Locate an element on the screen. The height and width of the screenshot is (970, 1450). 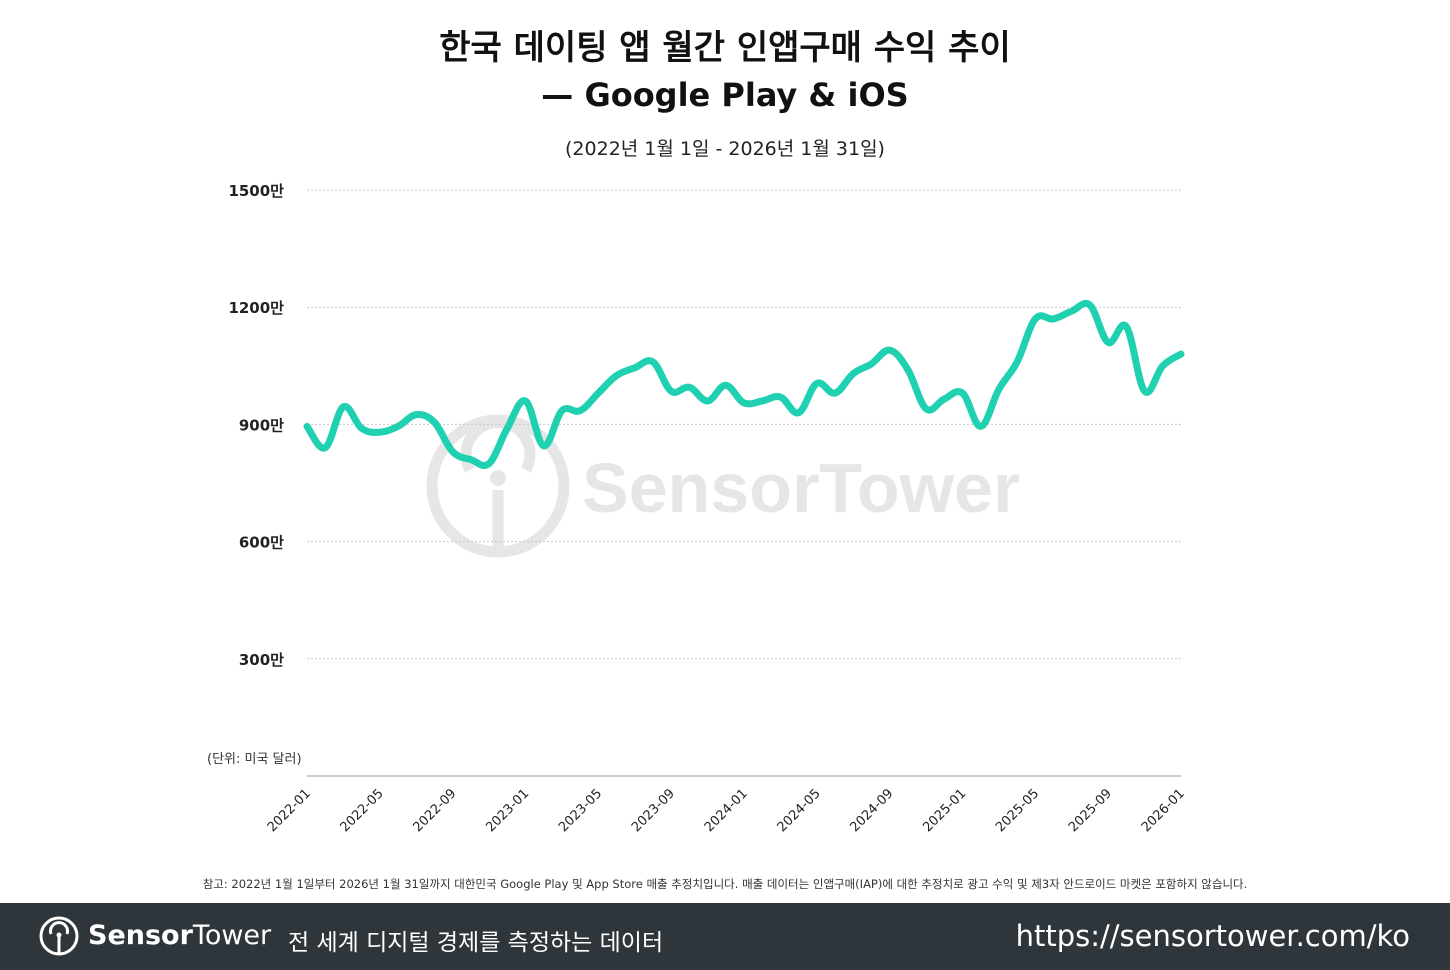
x-tick-label: 2024-01 is located at coordinates (726, 810).